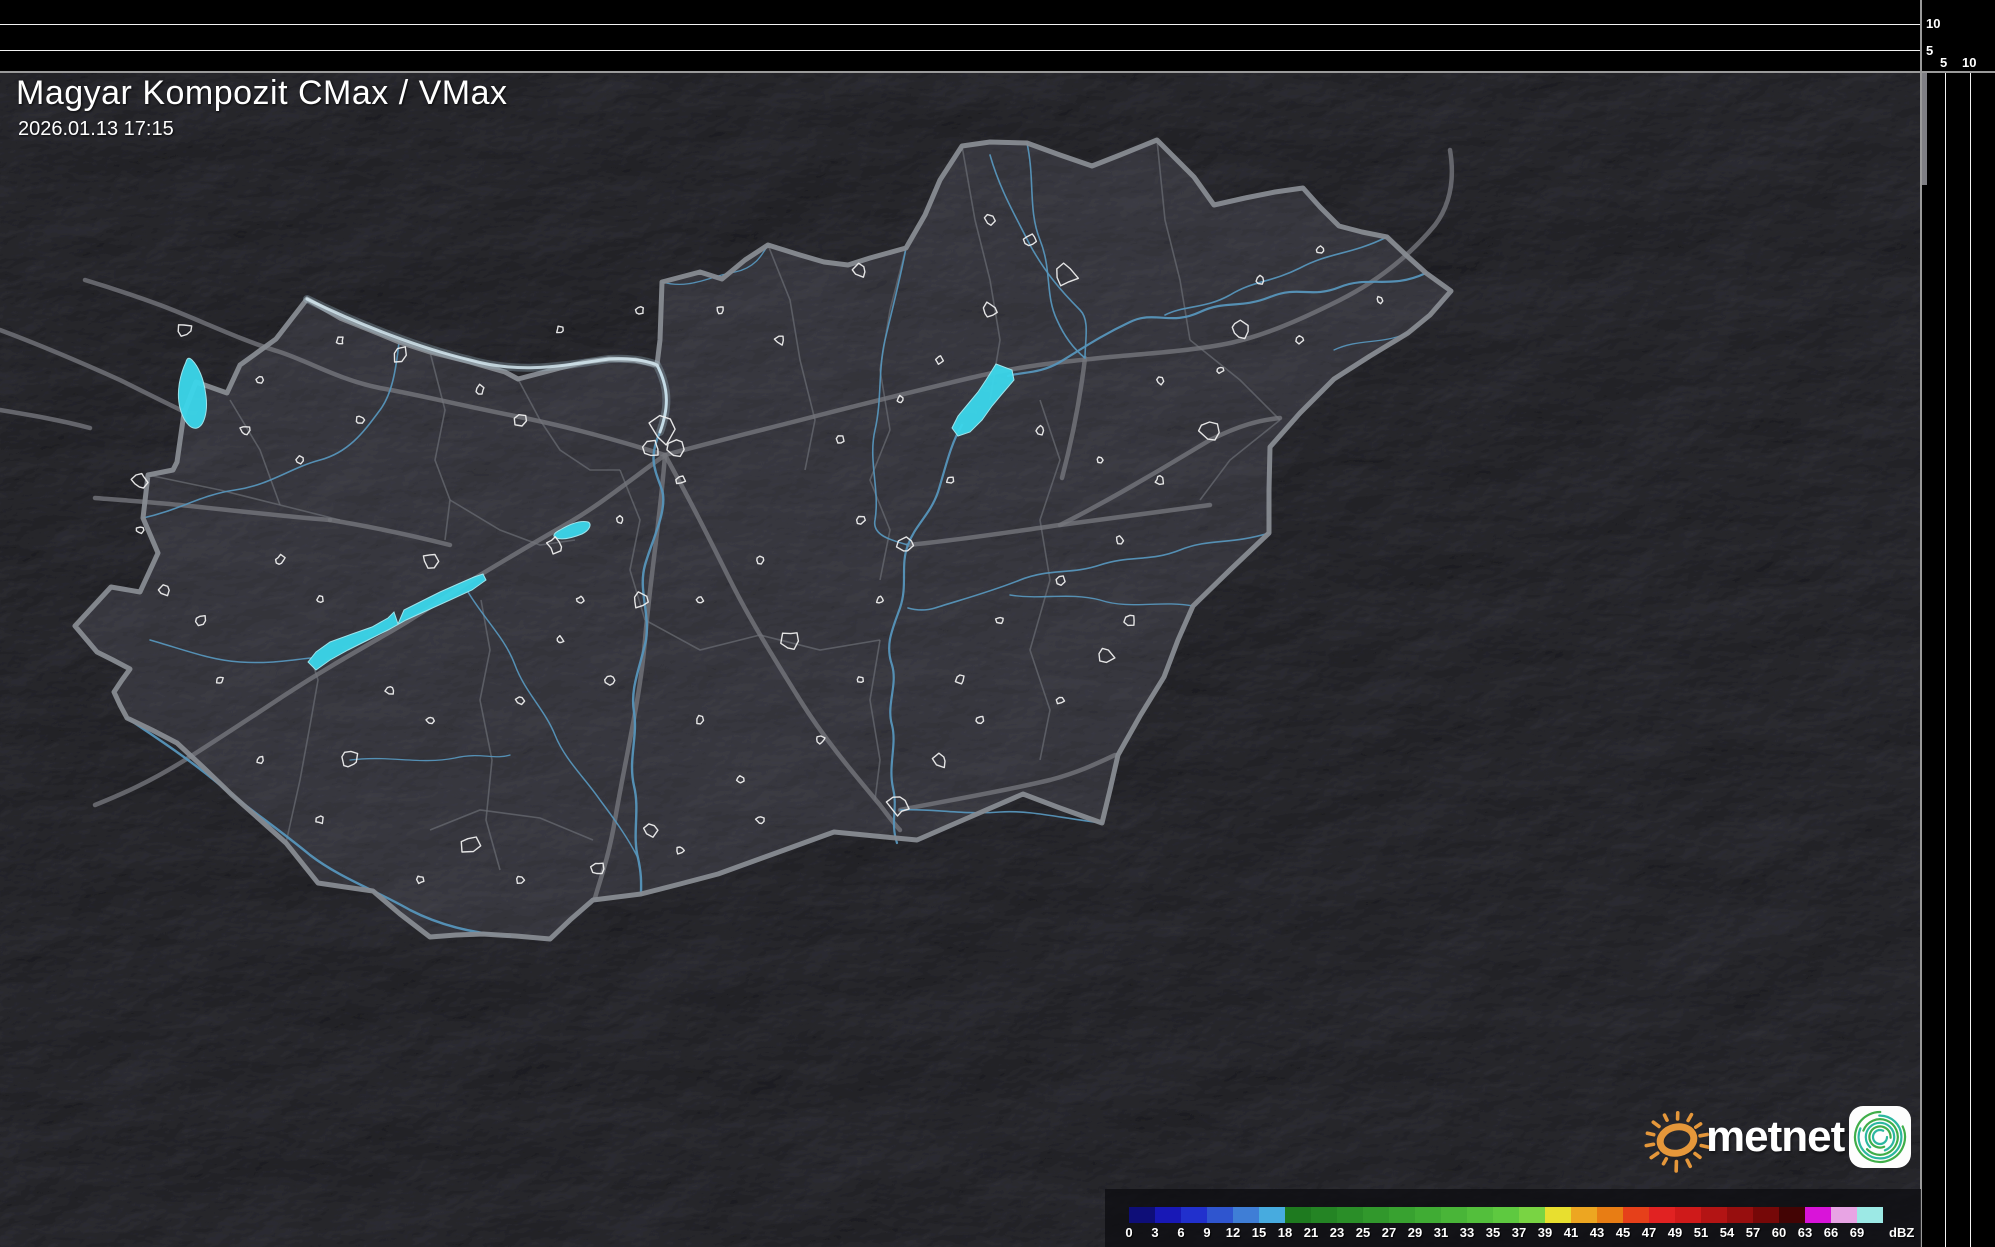  What do you see at coordinates (1969, 62) in the screenshot?
I see `right-profile-label-10: 10` at bounding box center [1969, 62].